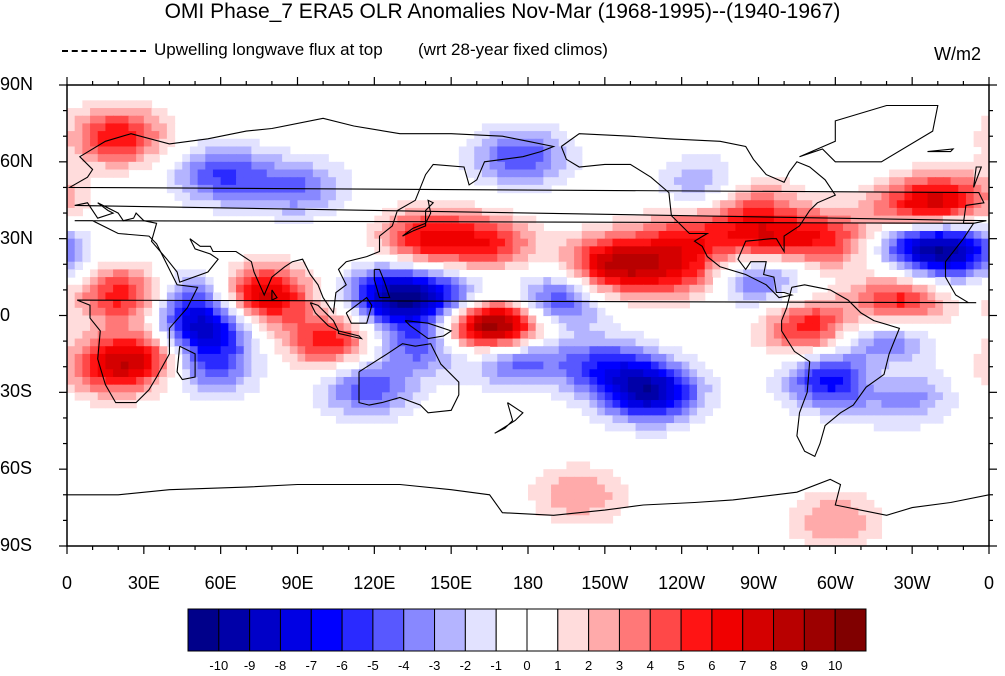  What do you see at coordinates (789, 630) in the screenshot?
I see `colorbar-swatch` at bounding box center [789, 630].